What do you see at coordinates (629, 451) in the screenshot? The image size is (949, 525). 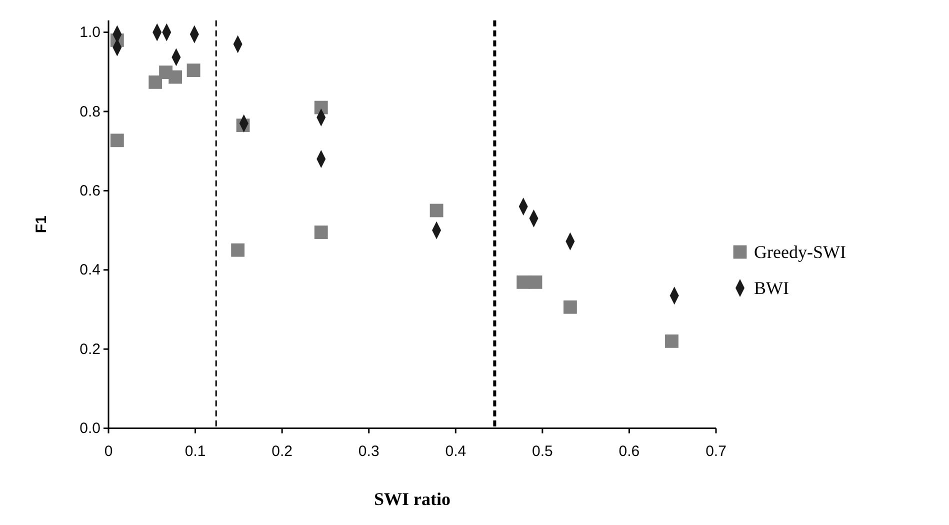 I see `x-tick-label: 0.6` at bounding box center [629, 451].